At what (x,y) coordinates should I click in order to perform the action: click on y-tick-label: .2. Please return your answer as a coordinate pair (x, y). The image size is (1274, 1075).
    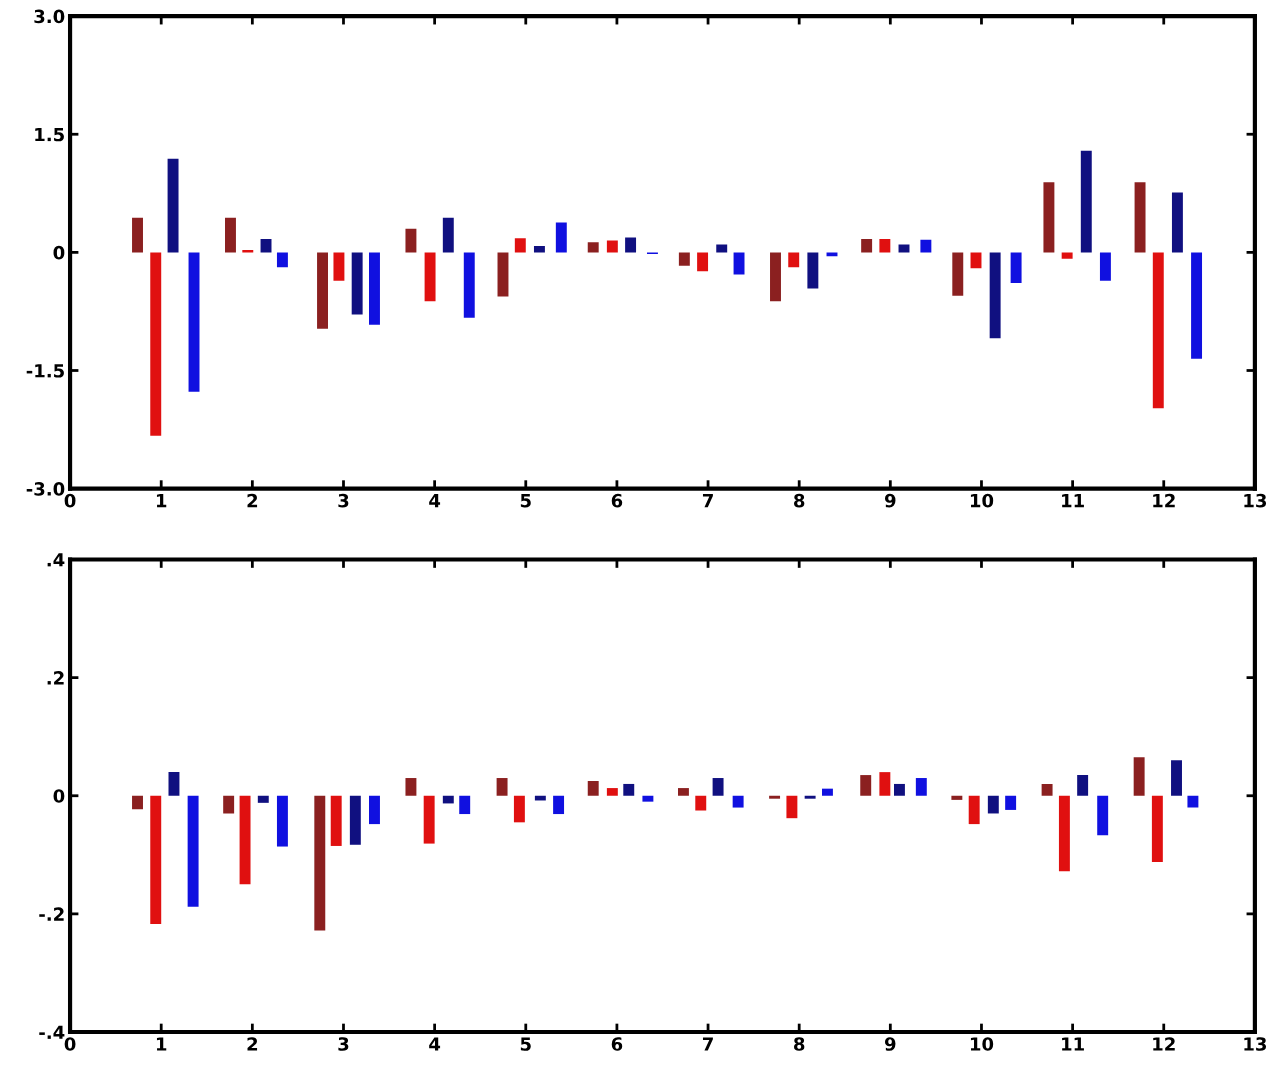
    Looking at the image, I should click on (55, 678).